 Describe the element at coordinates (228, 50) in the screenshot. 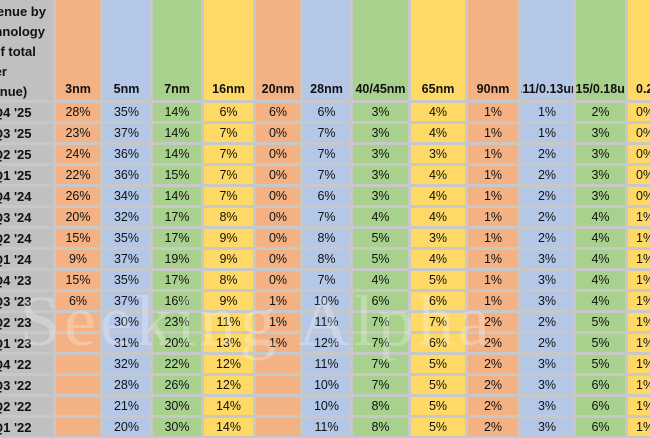

I see `column-header: 16nm` at that location.